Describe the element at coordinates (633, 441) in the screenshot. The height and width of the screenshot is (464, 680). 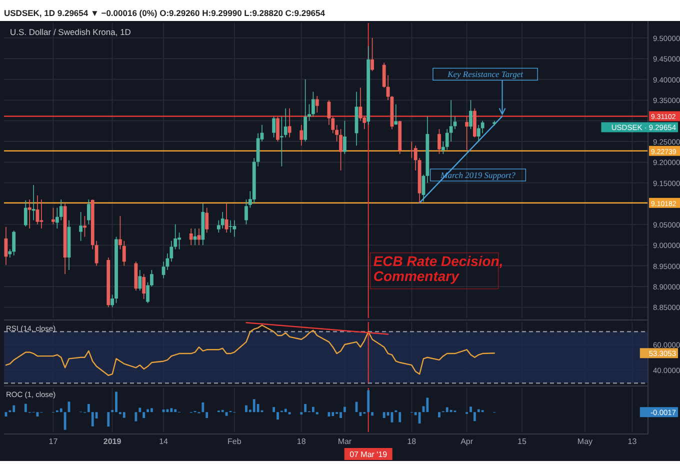
I see `x-tick-label: 13` at that location.